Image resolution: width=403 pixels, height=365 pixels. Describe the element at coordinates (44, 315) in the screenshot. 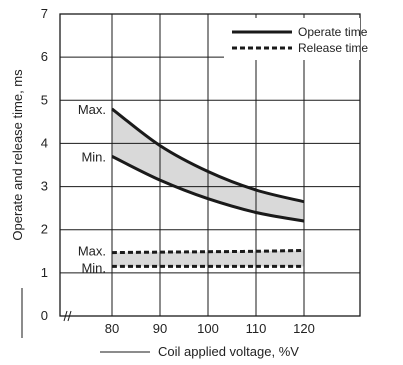

I see `y-tick-label-0: 0` at that location.